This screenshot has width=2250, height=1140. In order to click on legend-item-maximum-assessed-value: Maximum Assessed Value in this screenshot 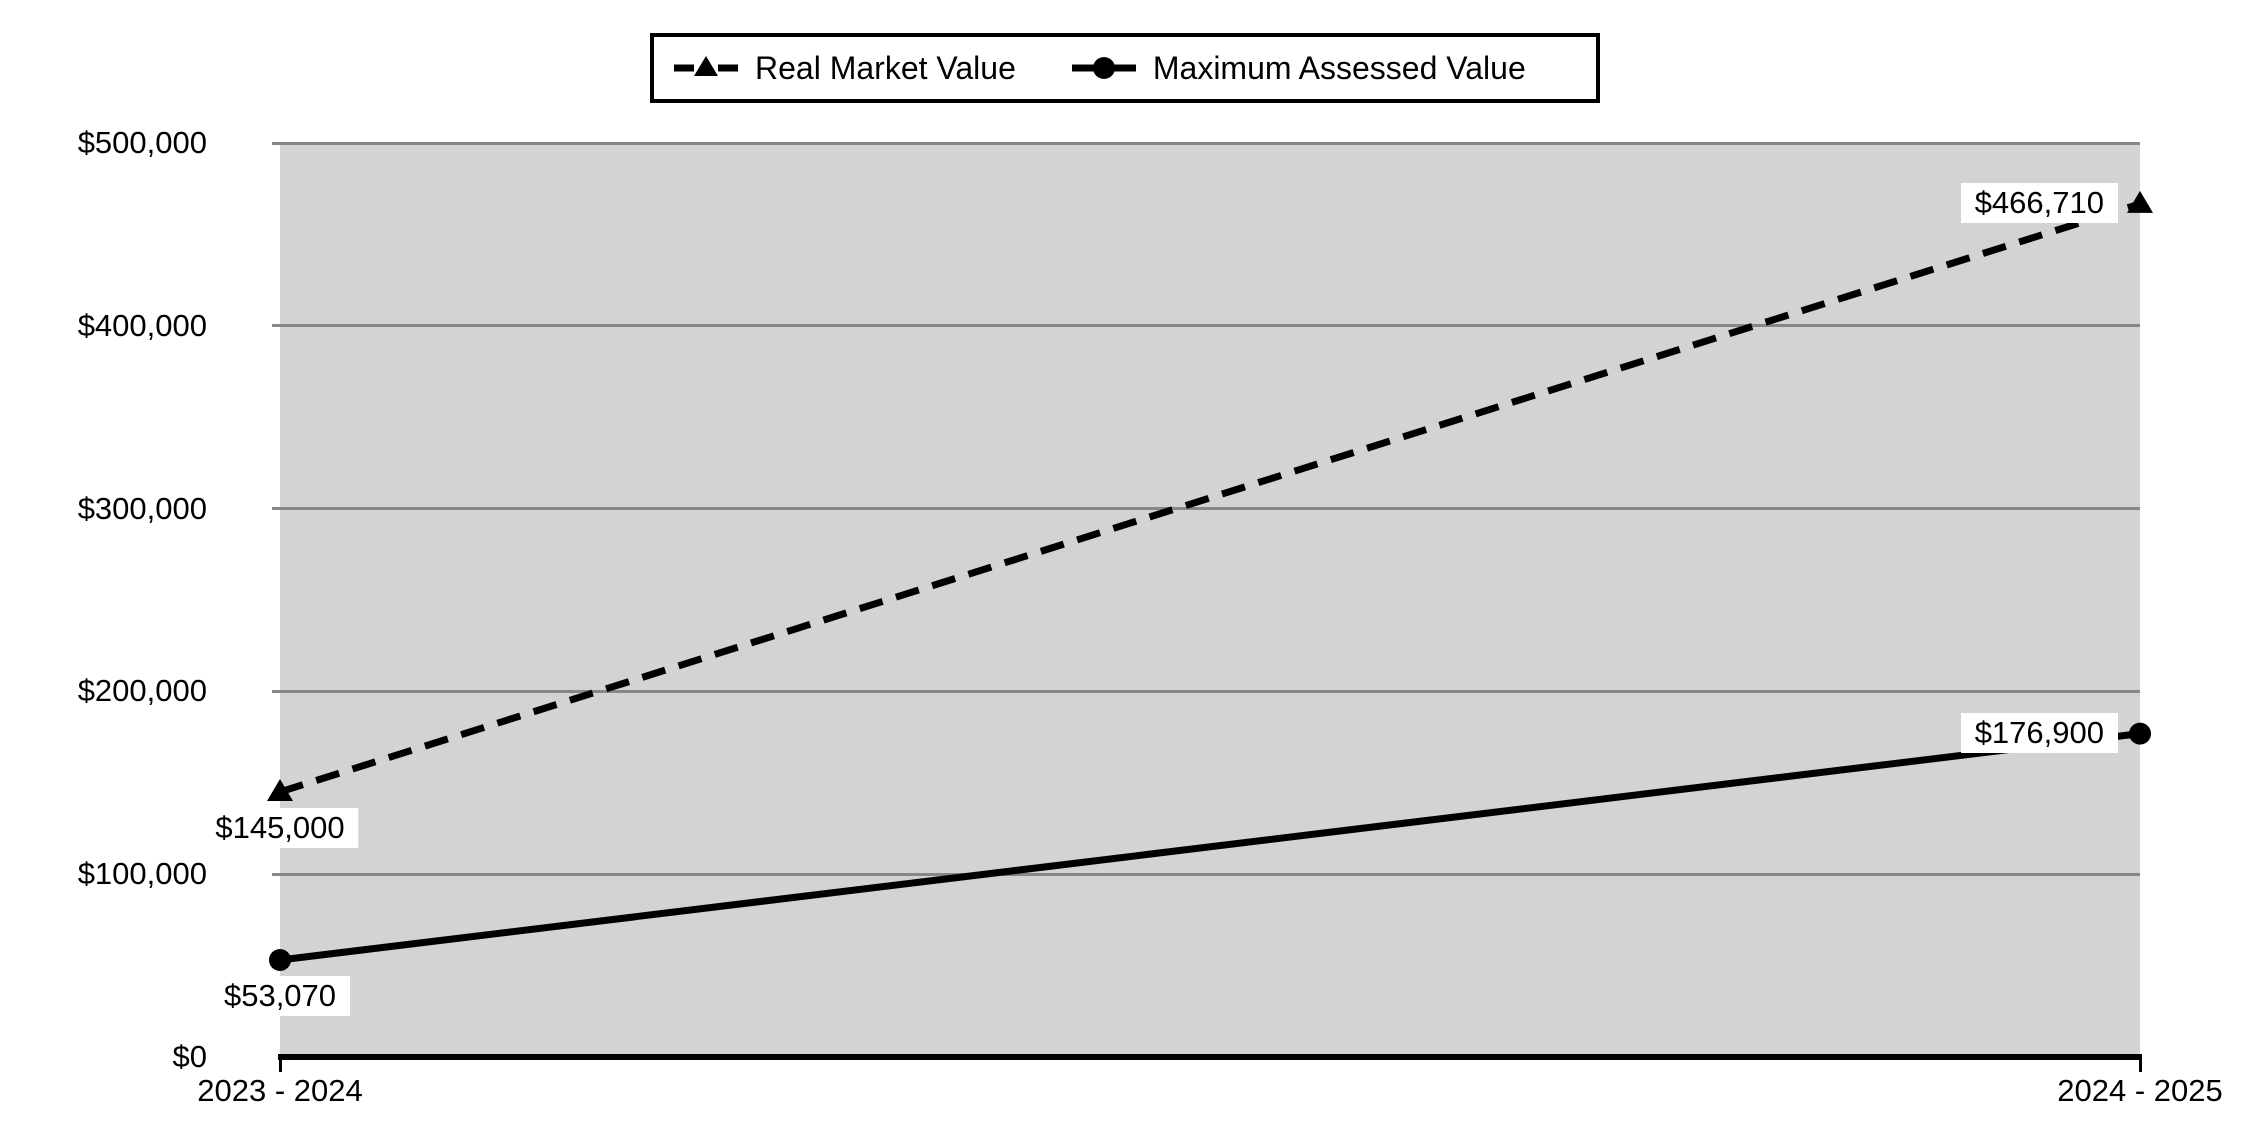, I will do `click(1298, 68)`.